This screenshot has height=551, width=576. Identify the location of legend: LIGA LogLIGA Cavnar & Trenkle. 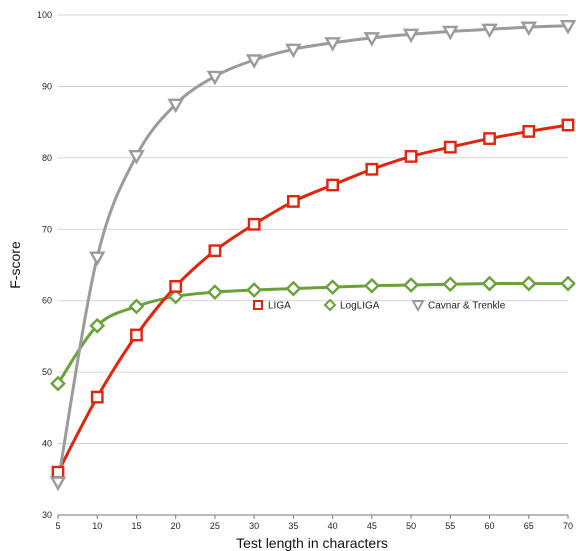
(379, 305).